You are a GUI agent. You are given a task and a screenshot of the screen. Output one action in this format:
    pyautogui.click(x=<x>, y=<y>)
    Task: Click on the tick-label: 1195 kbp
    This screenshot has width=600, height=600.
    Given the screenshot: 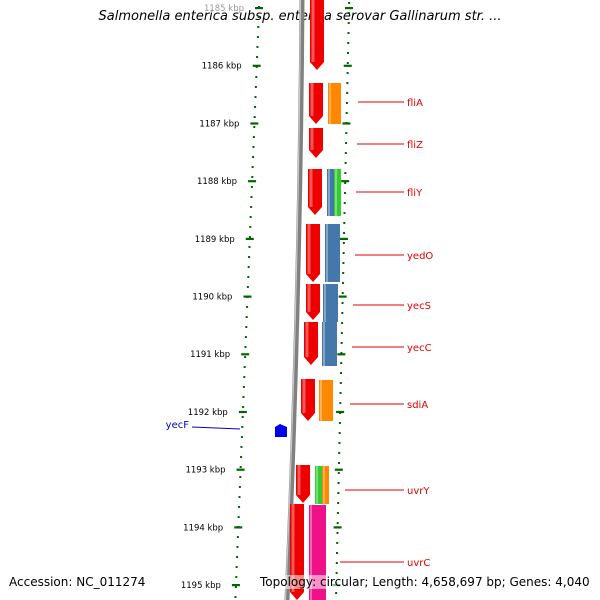 What is the action you would take?
    pyautogui.click(x=201, y=586)
    